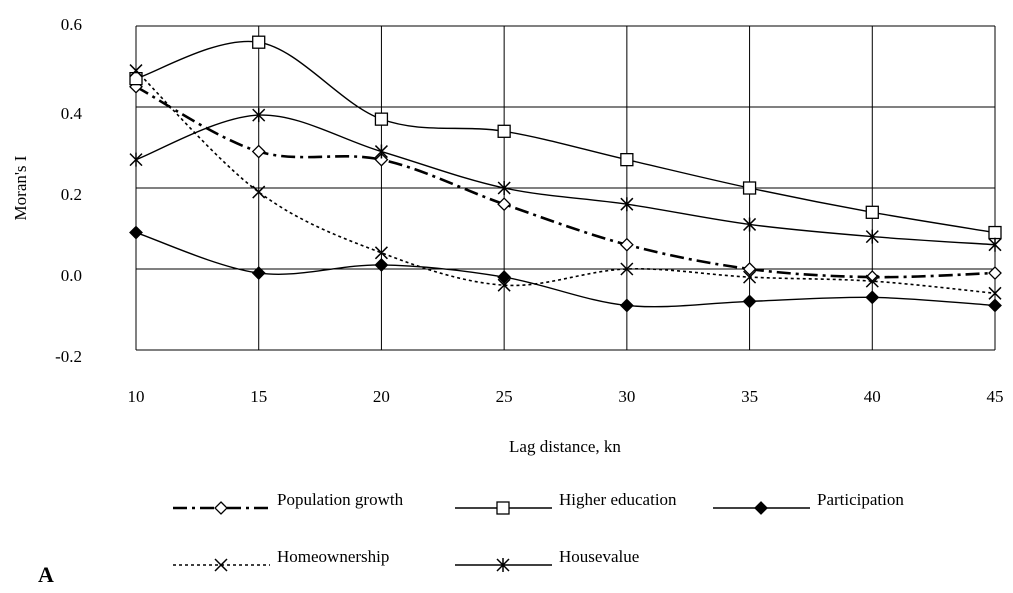 The height and width of the screenshot is (593, 1013). Describe the element at coordinates (565, 446) in the screenshot. I see `x-axis-label: Lag distance, kn` at that location.